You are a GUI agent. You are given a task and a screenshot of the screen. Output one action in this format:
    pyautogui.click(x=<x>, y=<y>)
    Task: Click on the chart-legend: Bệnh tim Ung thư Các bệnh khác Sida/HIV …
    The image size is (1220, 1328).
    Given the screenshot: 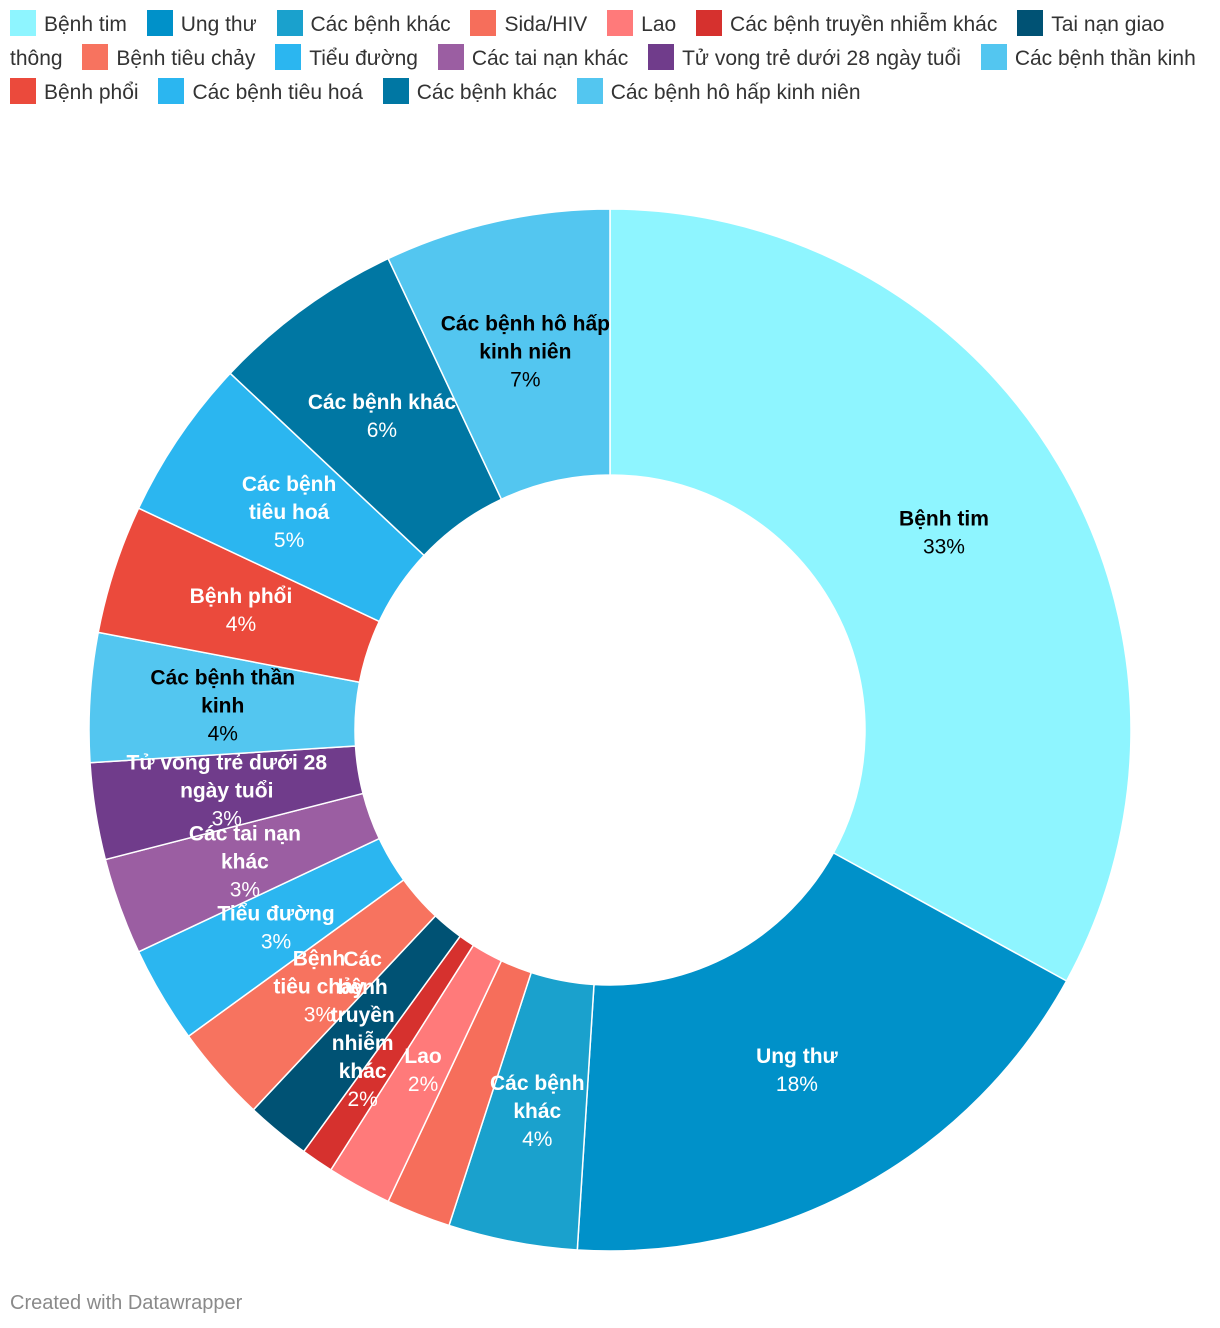 What is the action you would take?
    pyautogui.click(x=610, y=59)
    